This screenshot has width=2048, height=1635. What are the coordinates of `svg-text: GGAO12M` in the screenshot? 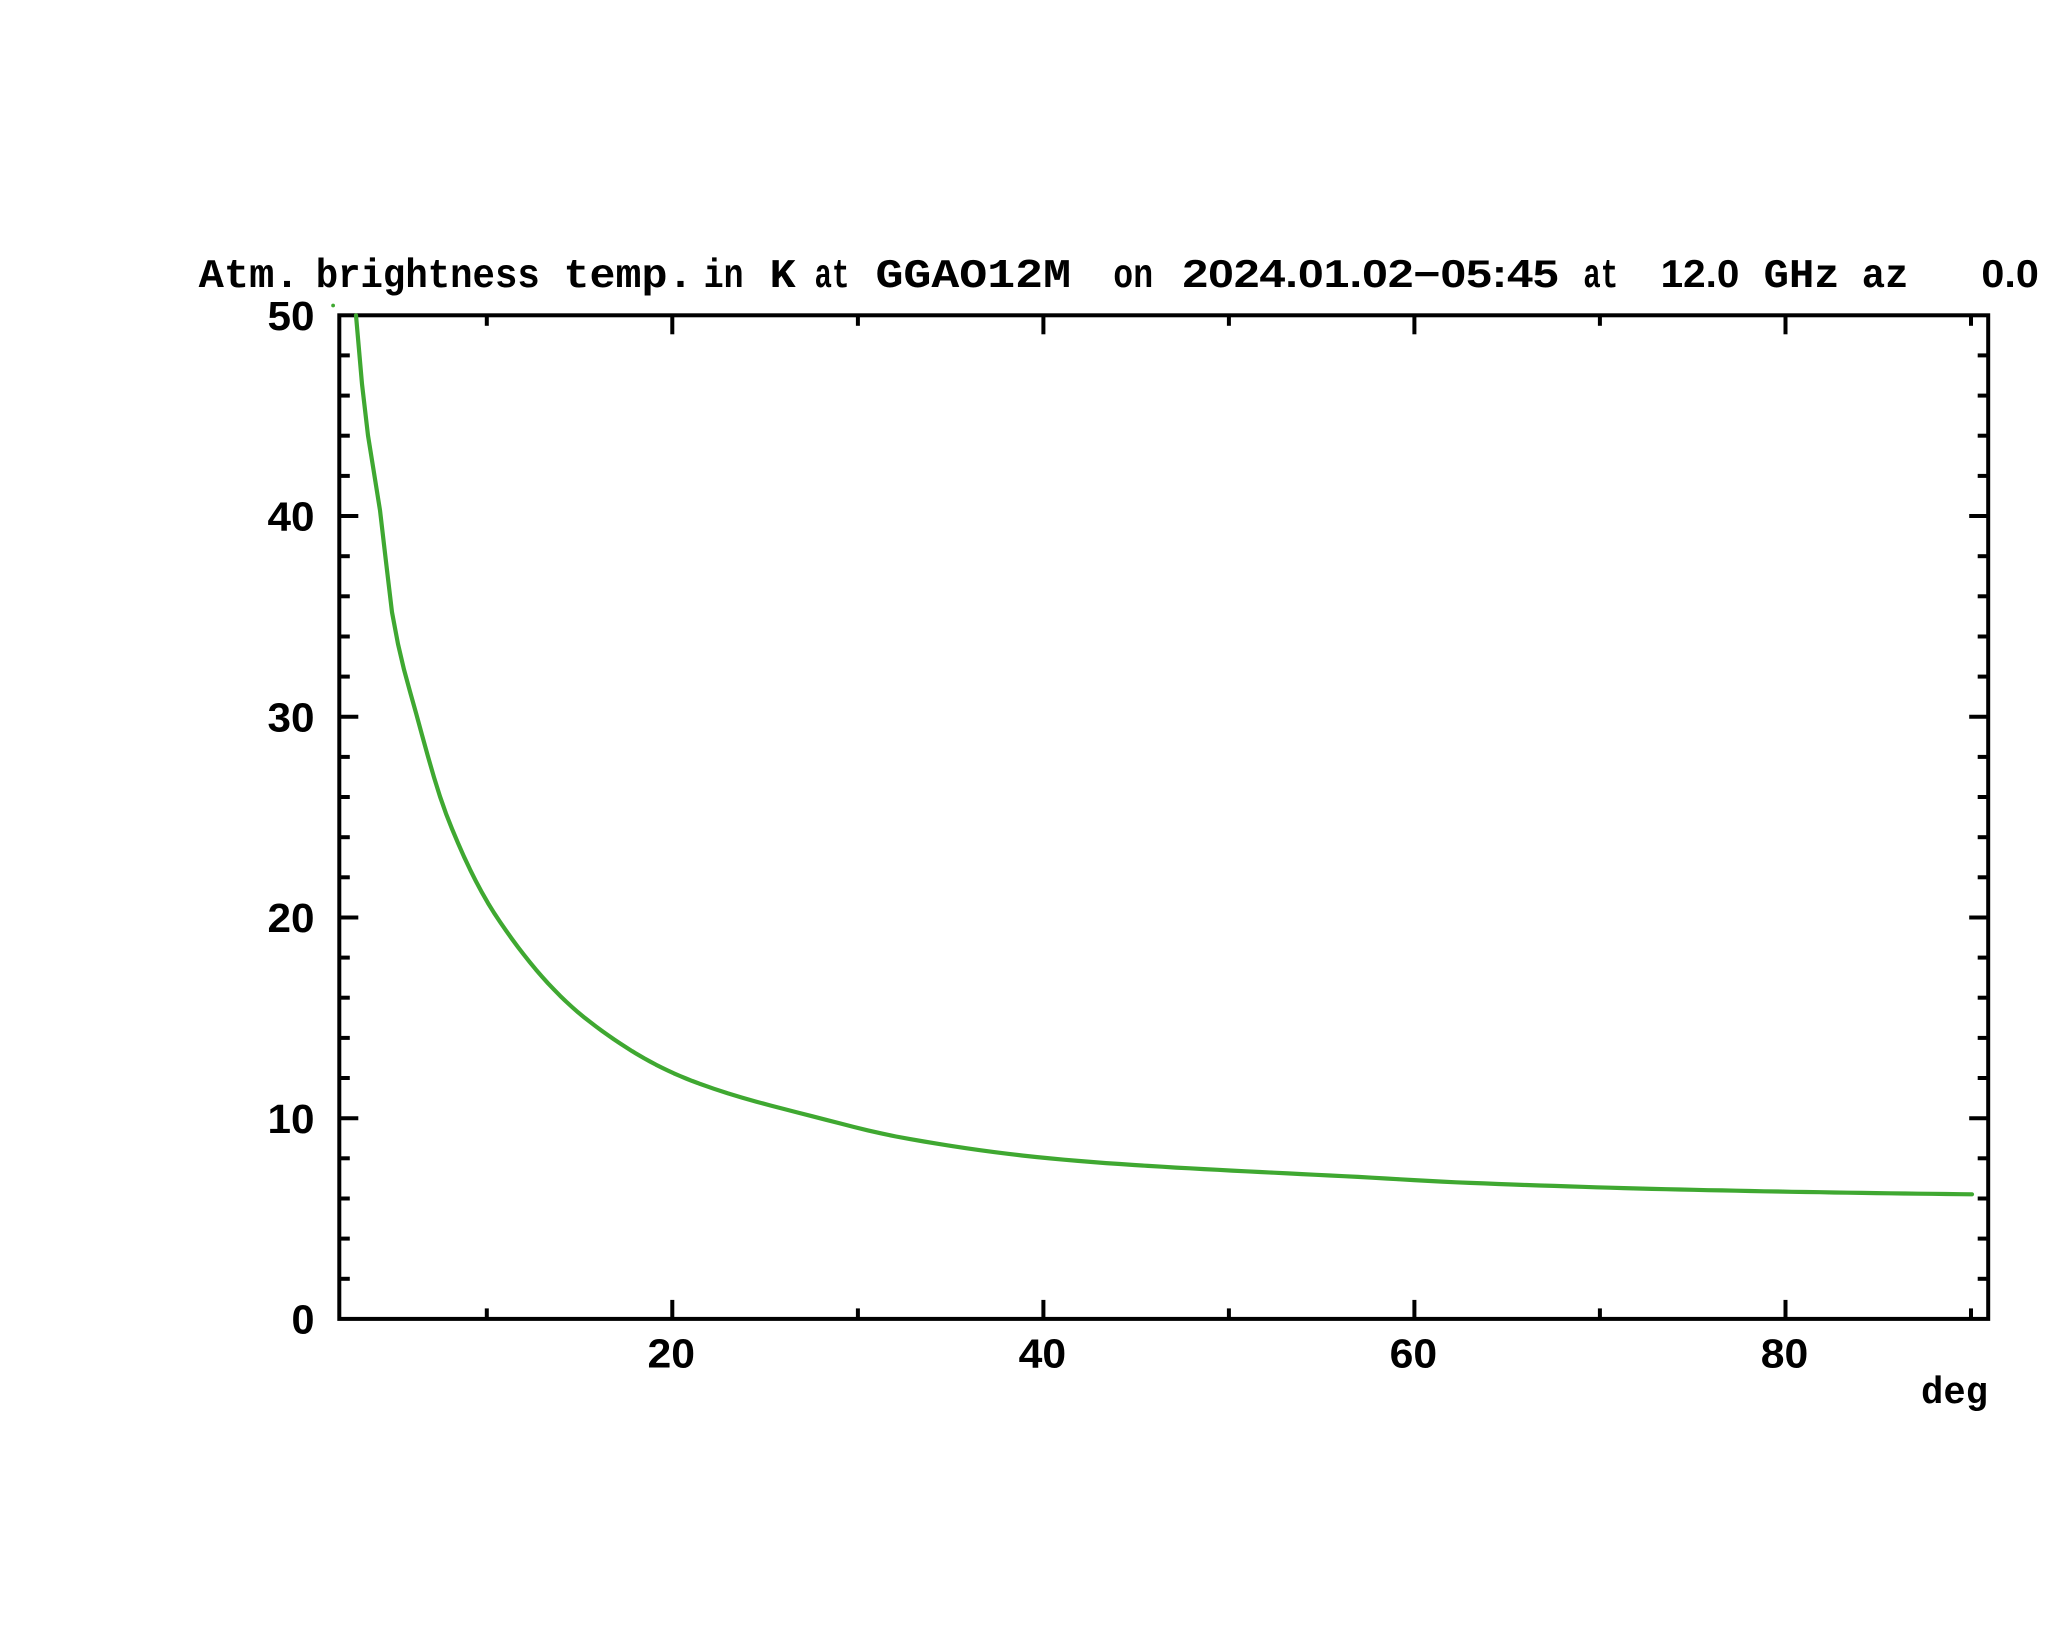 It's located at (974, 277).